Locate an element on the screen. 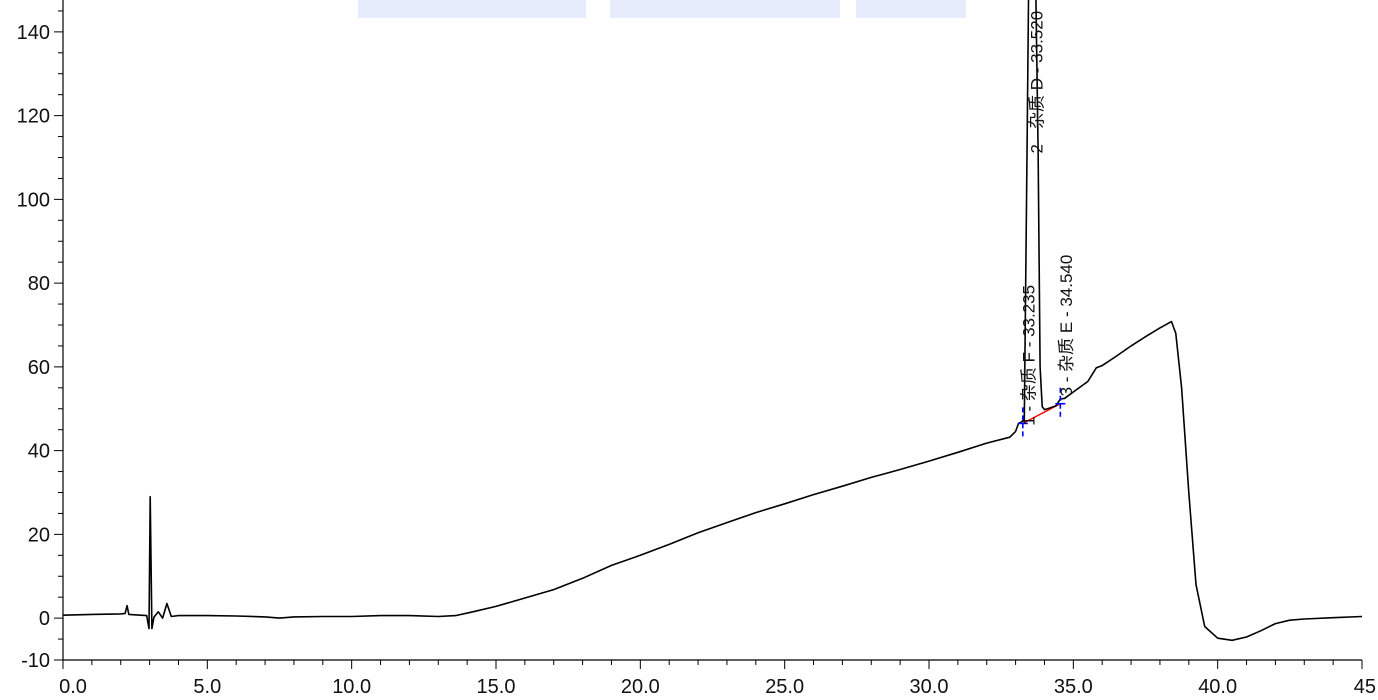  y-tick-label: 0 is located at coordinates (44, 619).